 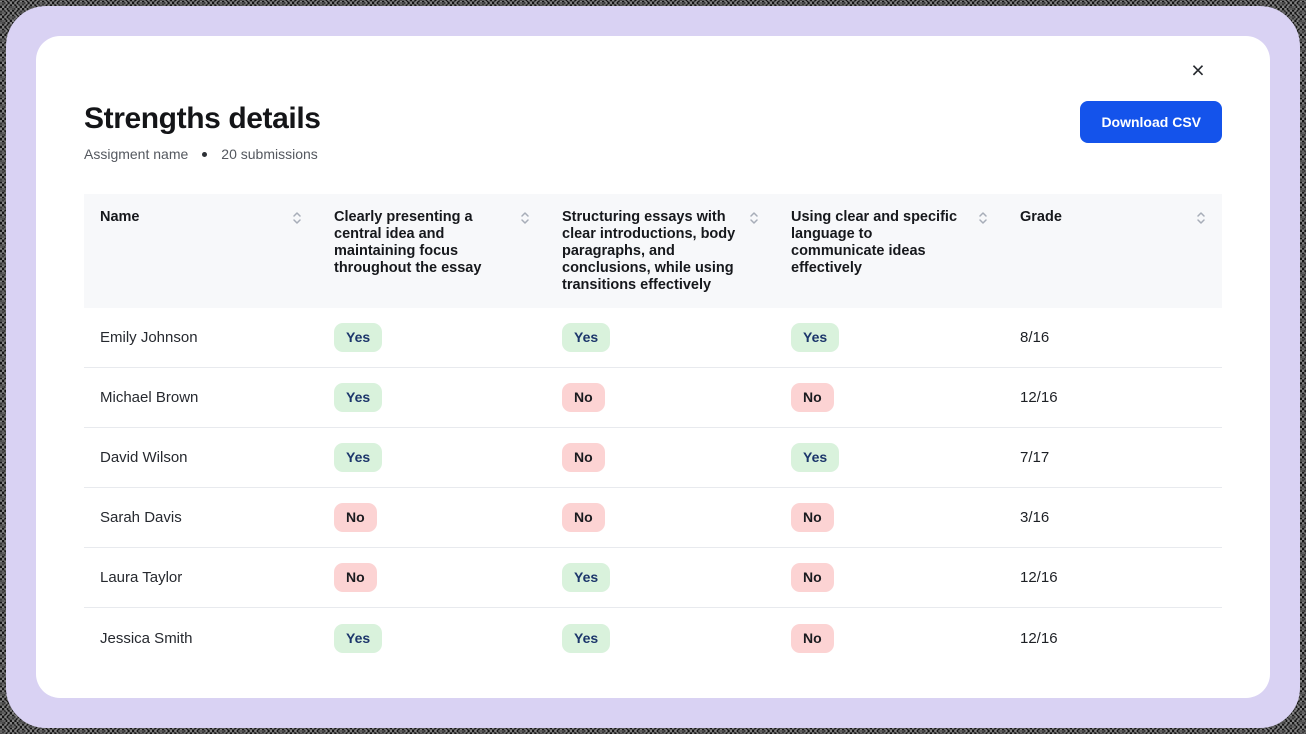 What do you see at coordinates (1151, 122) in the screenshot?
I see `download-csv-button: Download CSV` at bounding box center [1151, 122].